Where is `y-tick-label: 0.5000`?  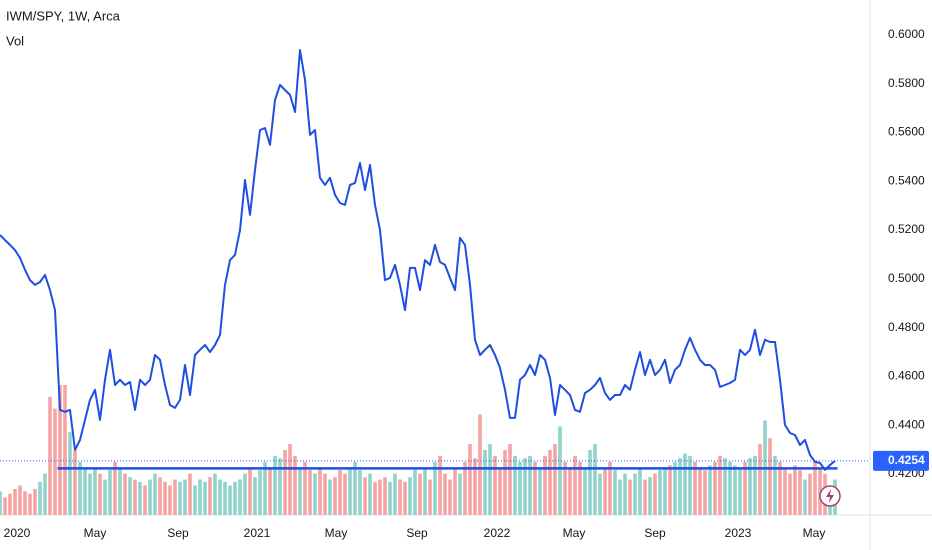
y-tick-label: 0.5000 is located at coordinates (906, 278).